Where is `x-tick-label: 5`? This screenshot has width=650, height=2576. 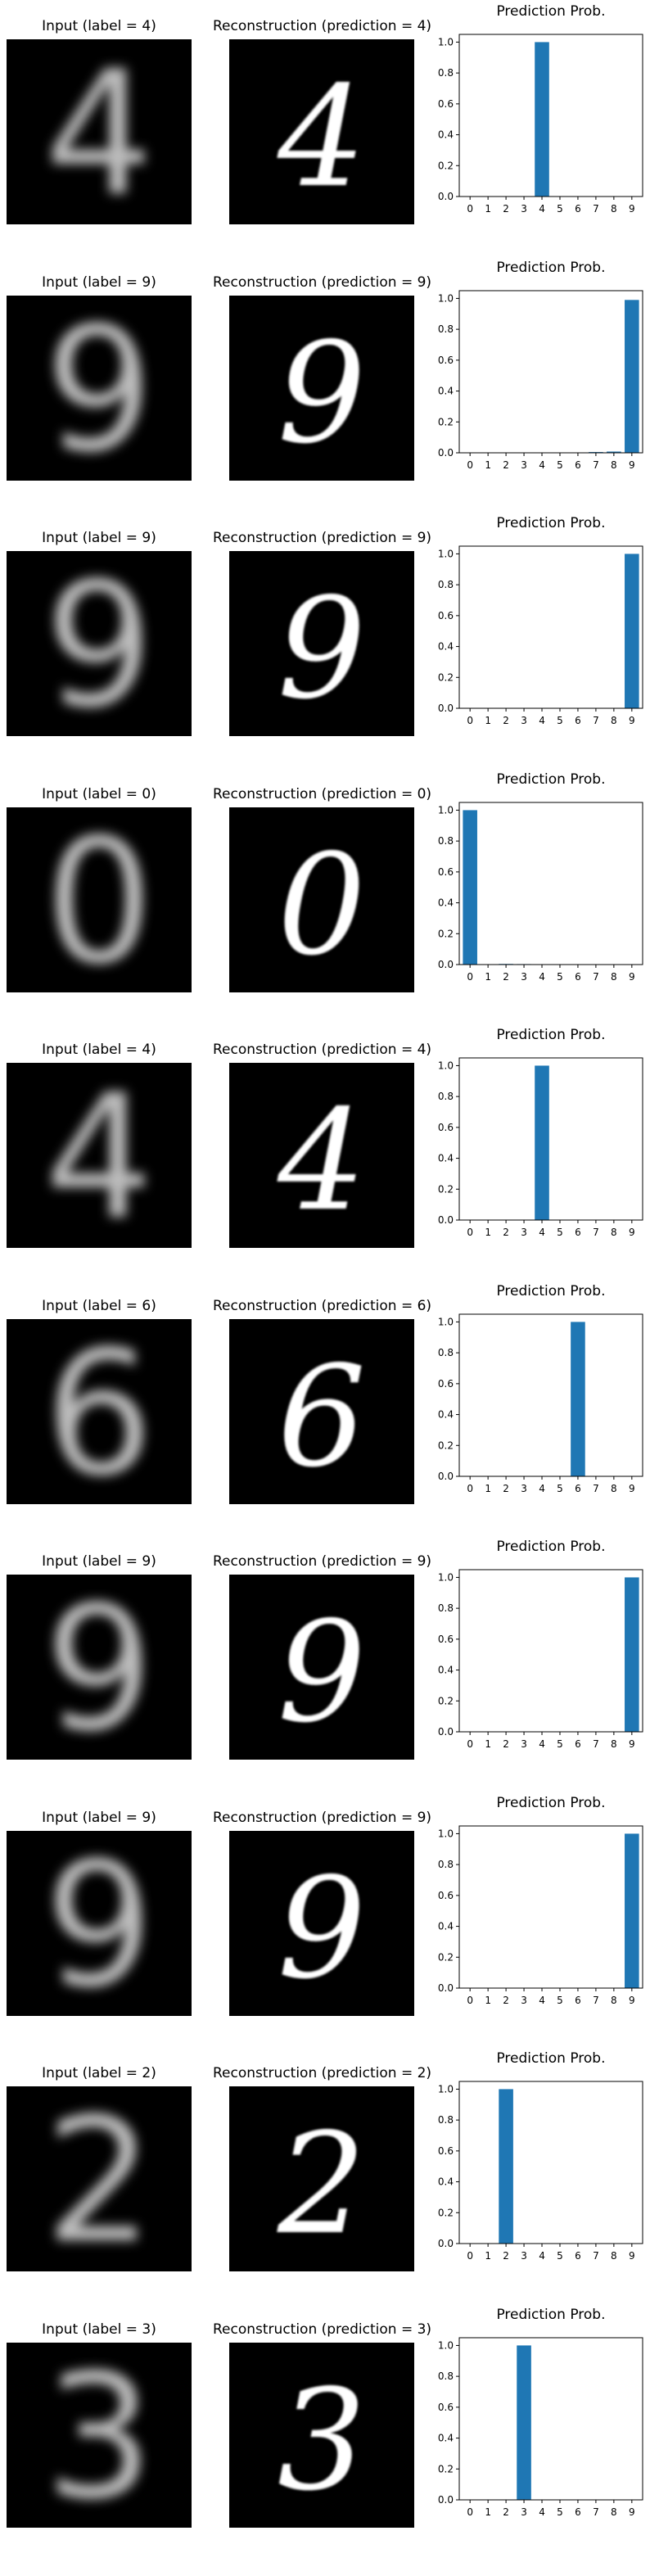 x-tick-label: 5 is located at coordinates (560, 465).